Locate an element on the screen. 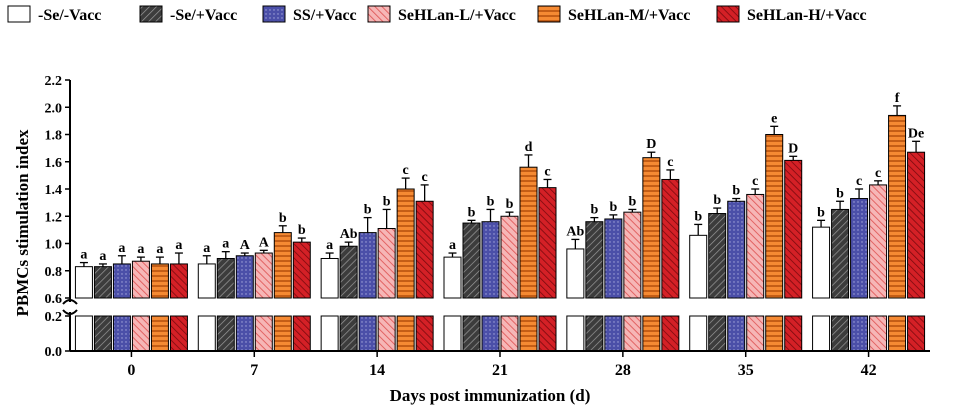 The height and width of the screenshot is (410, 957). bar-group: abb bdc is located at coordinates (500, 246).